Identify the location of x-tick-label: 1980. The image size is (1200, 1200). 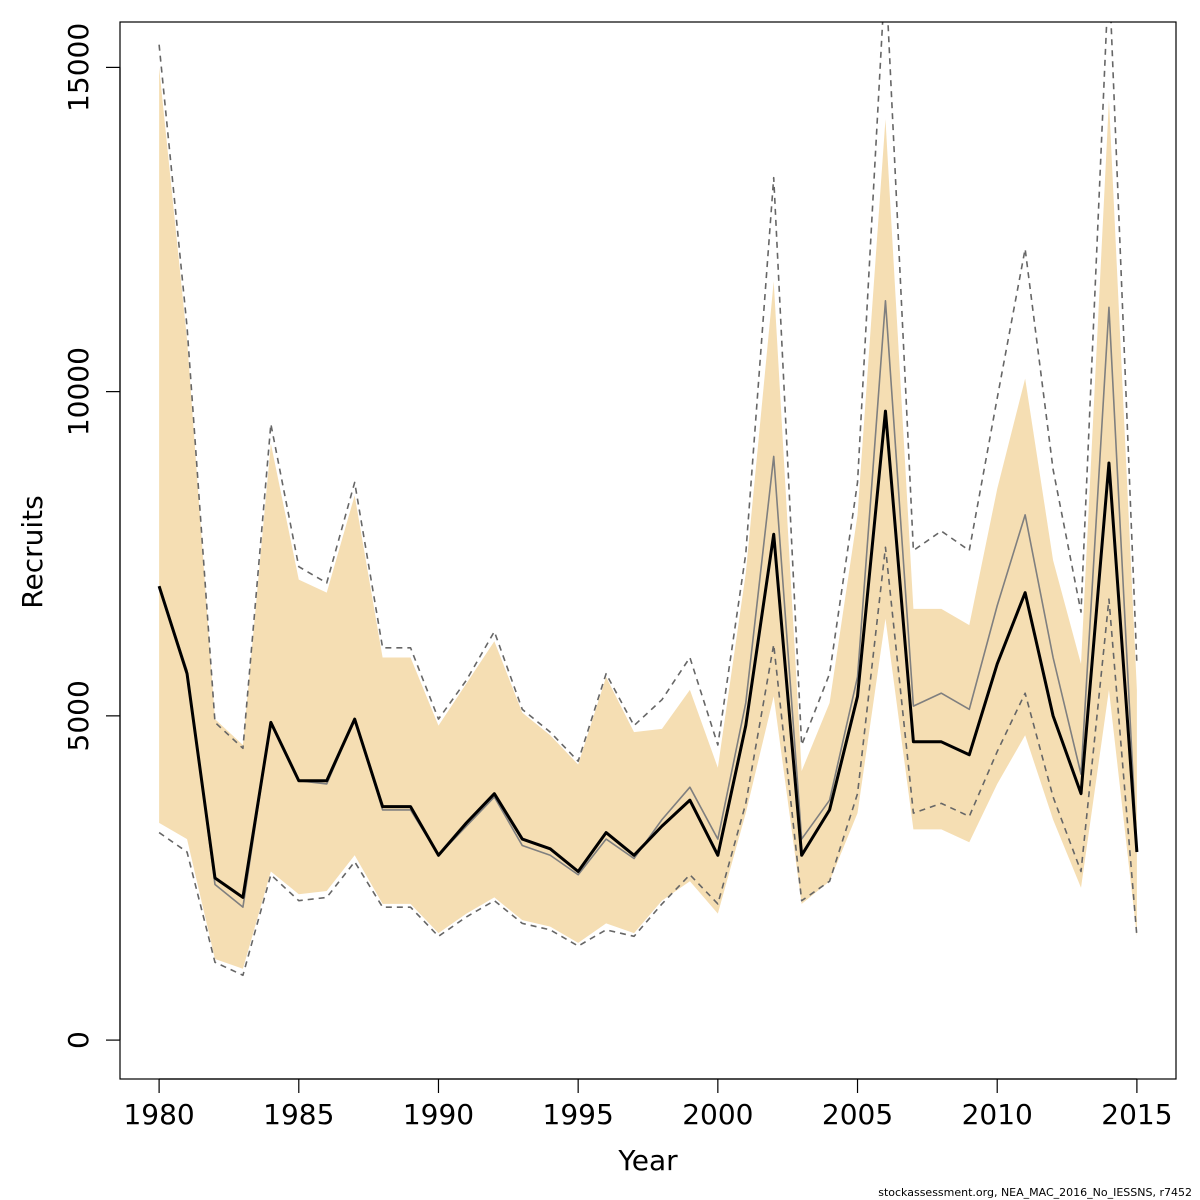
(158, 1114).